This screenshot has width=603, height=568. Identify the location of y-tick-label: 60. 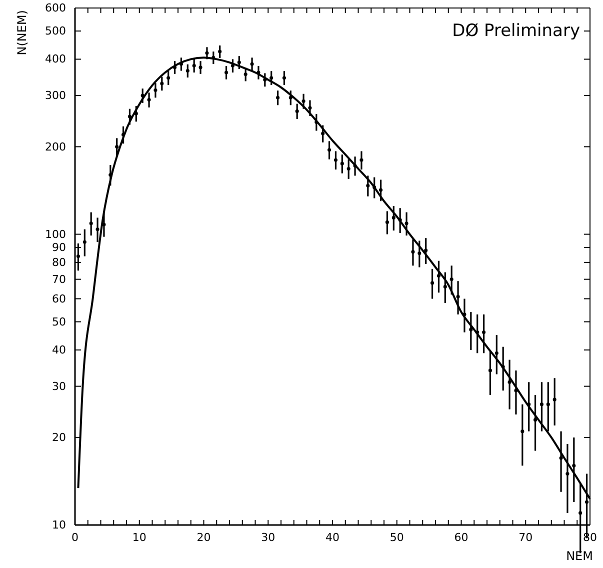
(59, 299).